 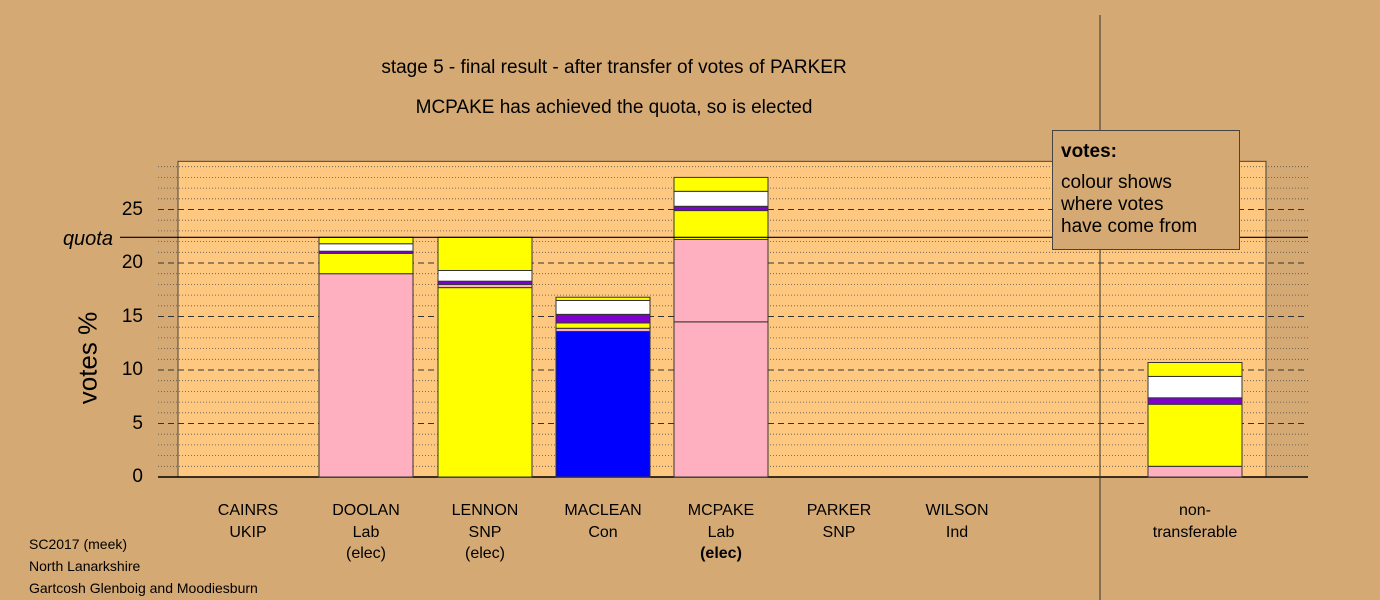 What do you see at coordinates (839, 510) in the screenshot?
I see `candidate-name: PARKER` at bounding box center [839, 510].